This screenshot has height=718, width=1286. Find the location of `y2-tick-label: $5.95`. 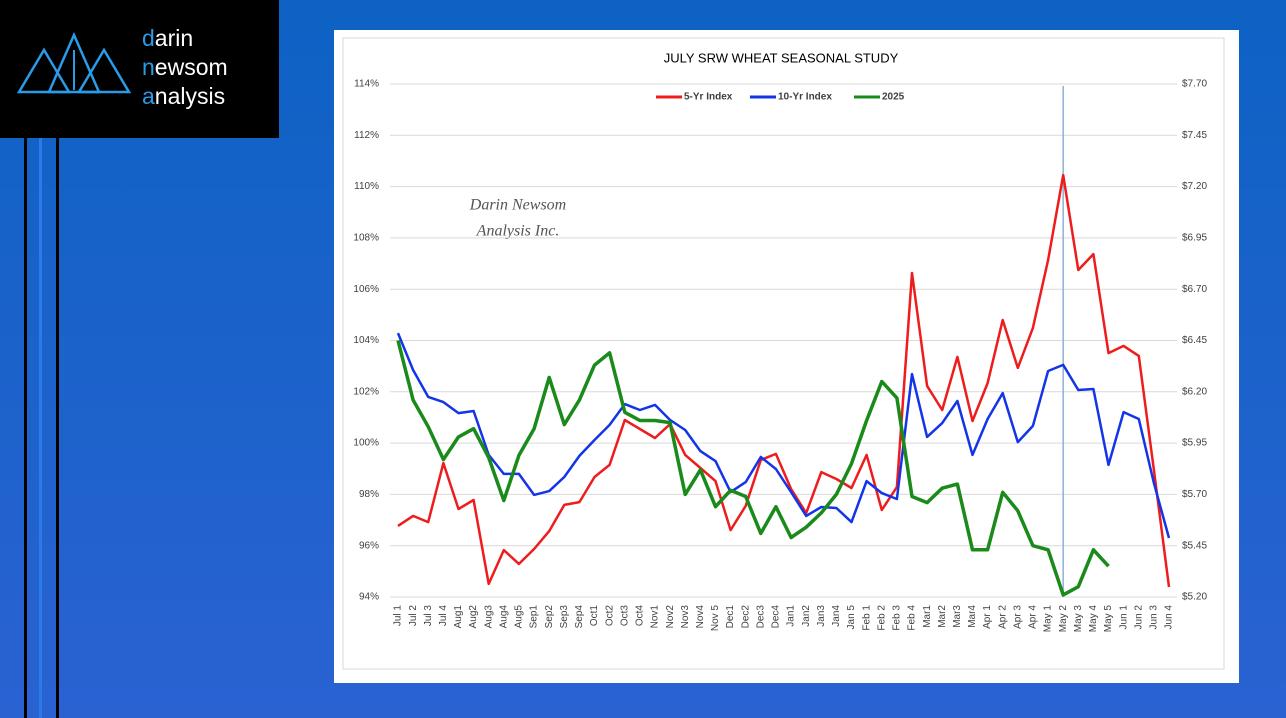

y2-tick-label: $5.95 is located at coordinates (1194, 443).